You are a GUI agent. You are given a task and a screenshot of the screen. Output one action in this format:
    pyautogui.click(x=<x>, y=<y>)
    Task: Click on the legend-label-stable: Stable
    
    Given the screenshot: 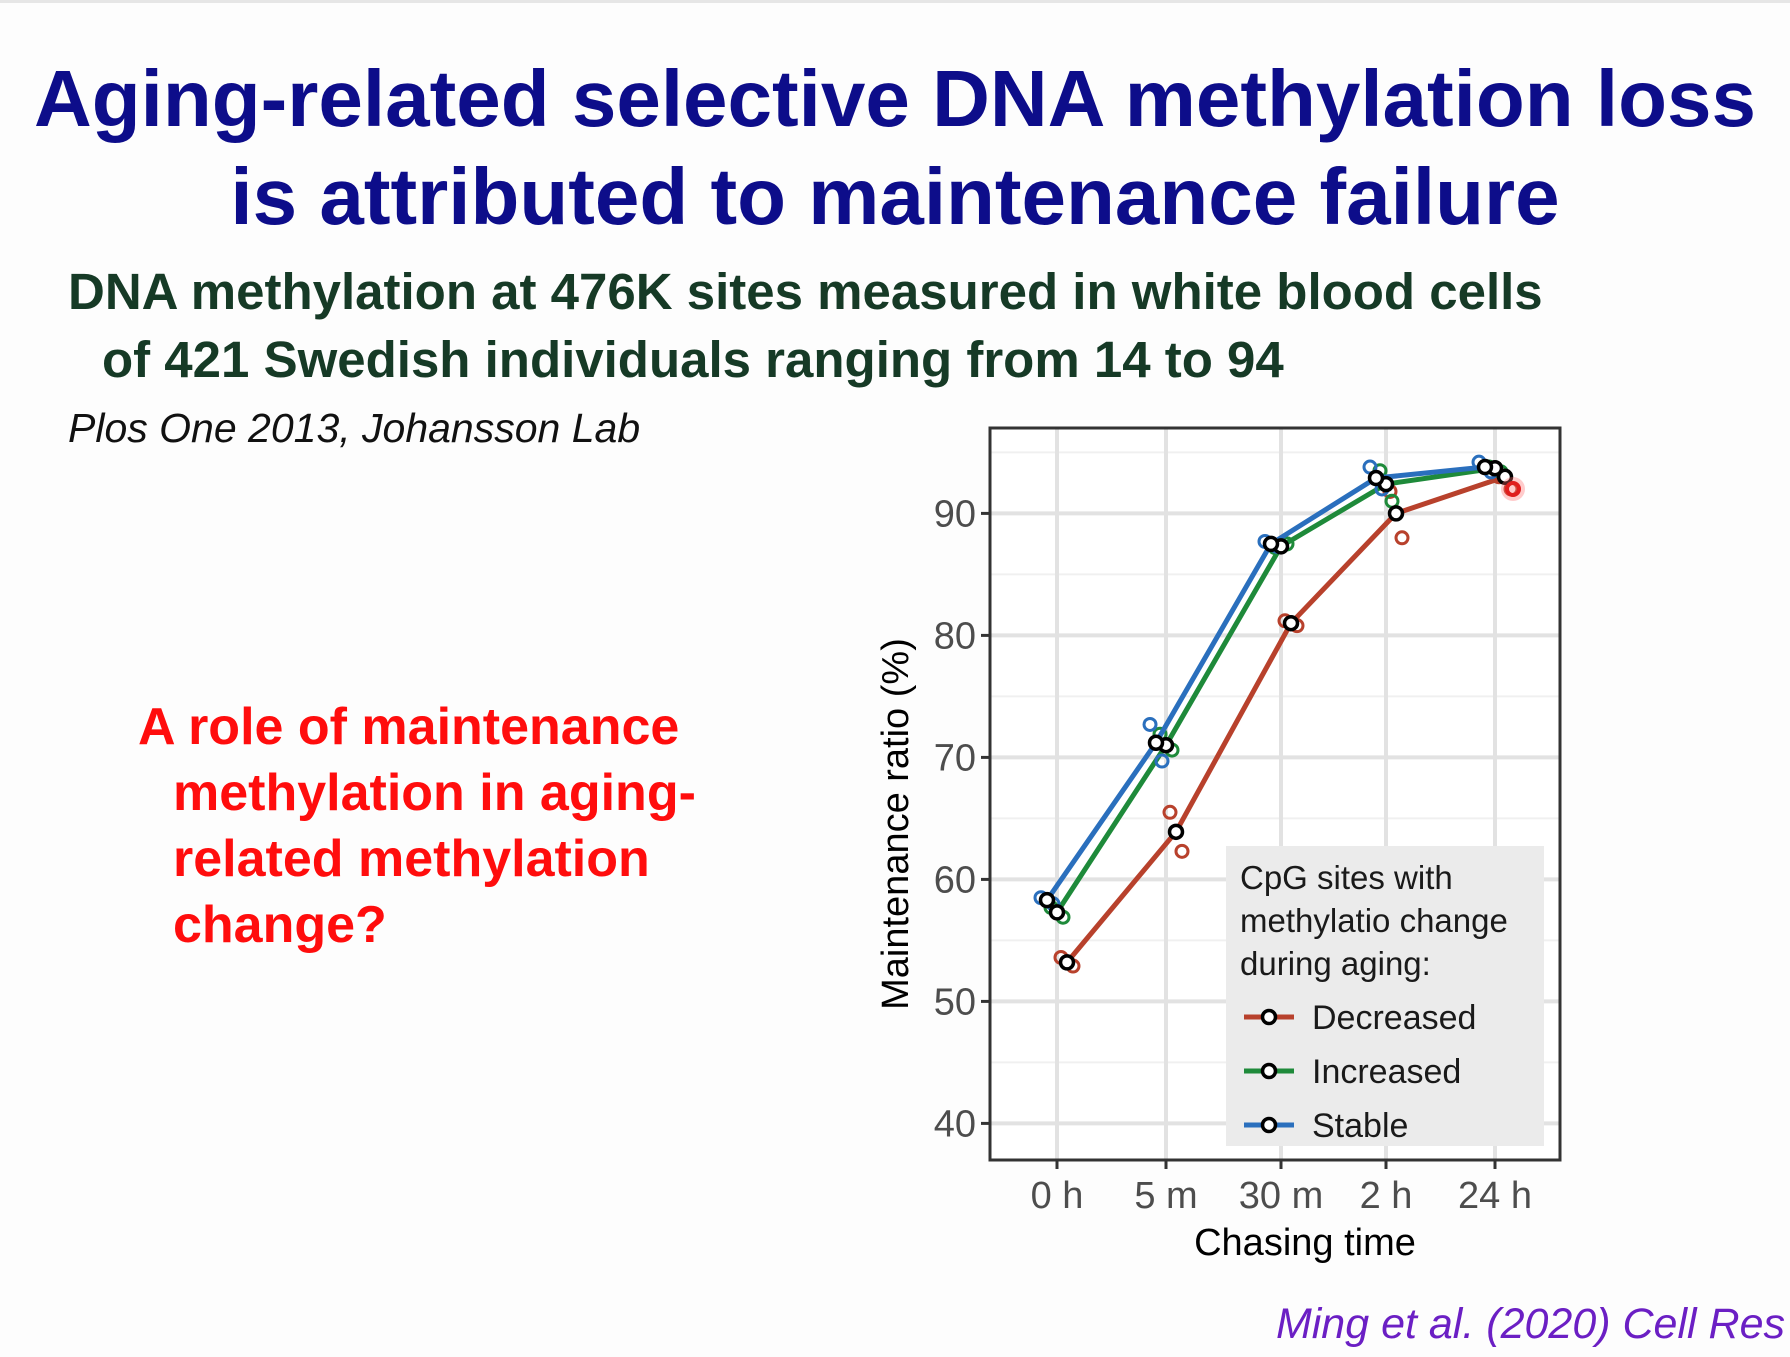 What is the action you would take?
    pyautogui.click(x=1360, y=1126)
    